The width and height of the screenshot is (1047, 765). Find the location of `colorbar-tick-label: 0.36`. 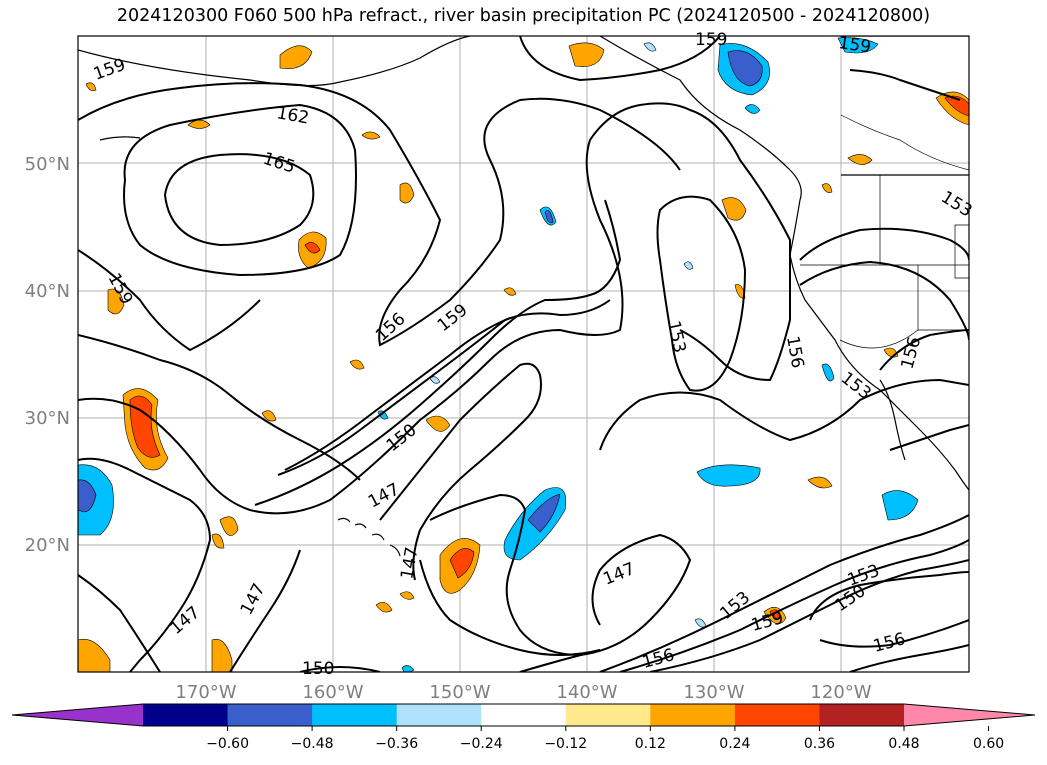

colorbar-tick-label: 0.36 is located at coordinates (819, 744).